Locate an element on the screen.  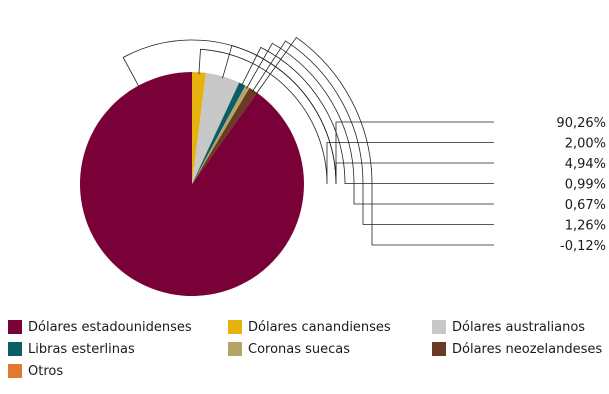
legend-item-dolares-canandienses: Dólares canandienses is located at coordinates (309, 327).